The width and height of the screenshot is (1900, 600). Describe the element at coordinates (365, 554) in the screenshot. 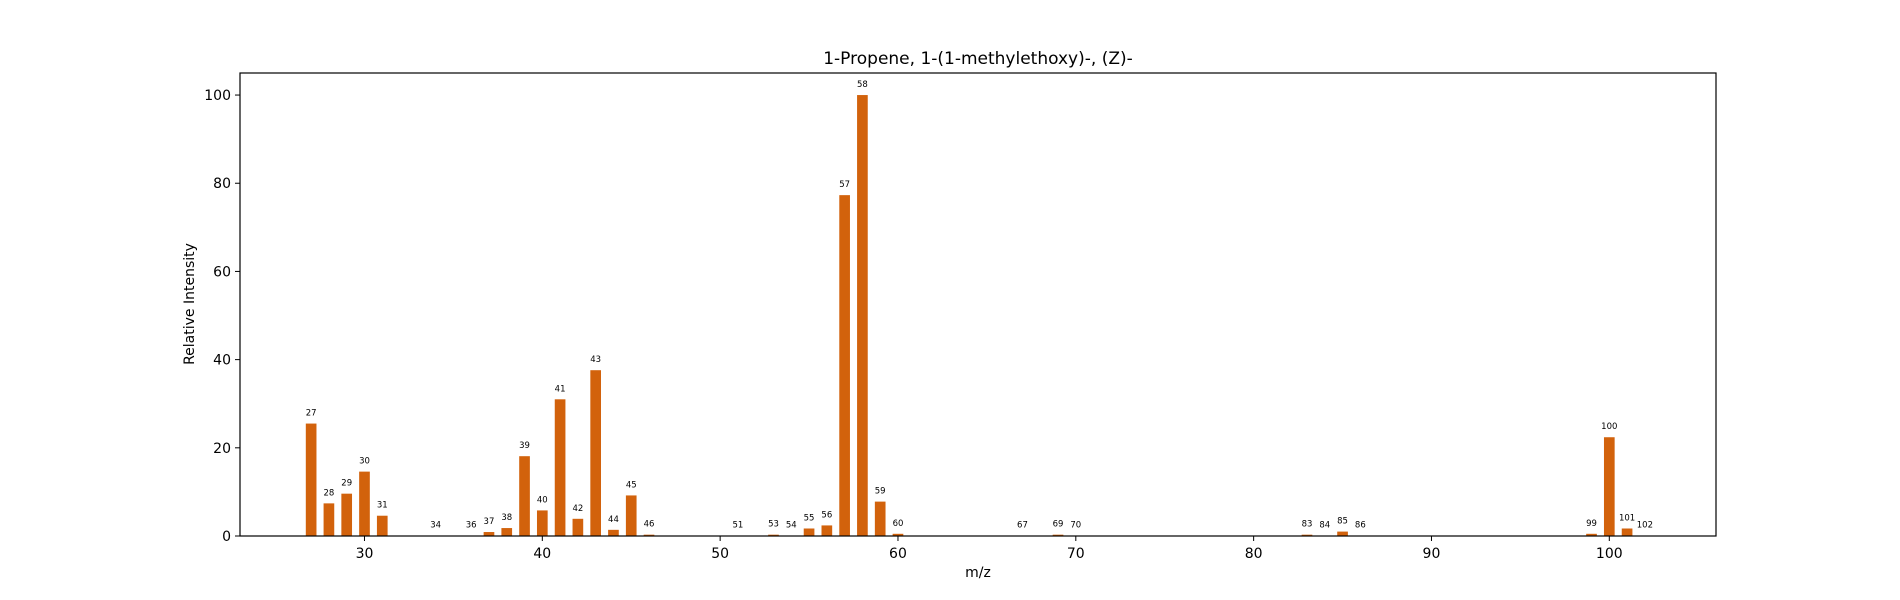

I see `x-tick-label: 30` at that location.